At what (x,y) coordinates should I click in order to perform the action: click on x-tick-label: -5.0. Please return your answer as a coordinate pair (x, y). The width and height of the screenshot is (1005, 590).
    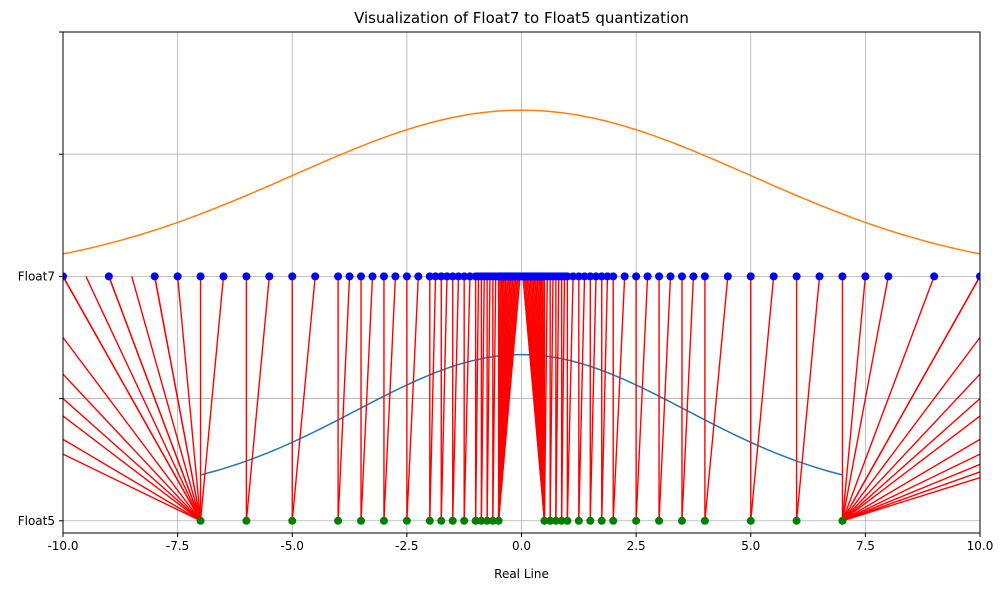
    Looking at the image, I should click on (292, 546).